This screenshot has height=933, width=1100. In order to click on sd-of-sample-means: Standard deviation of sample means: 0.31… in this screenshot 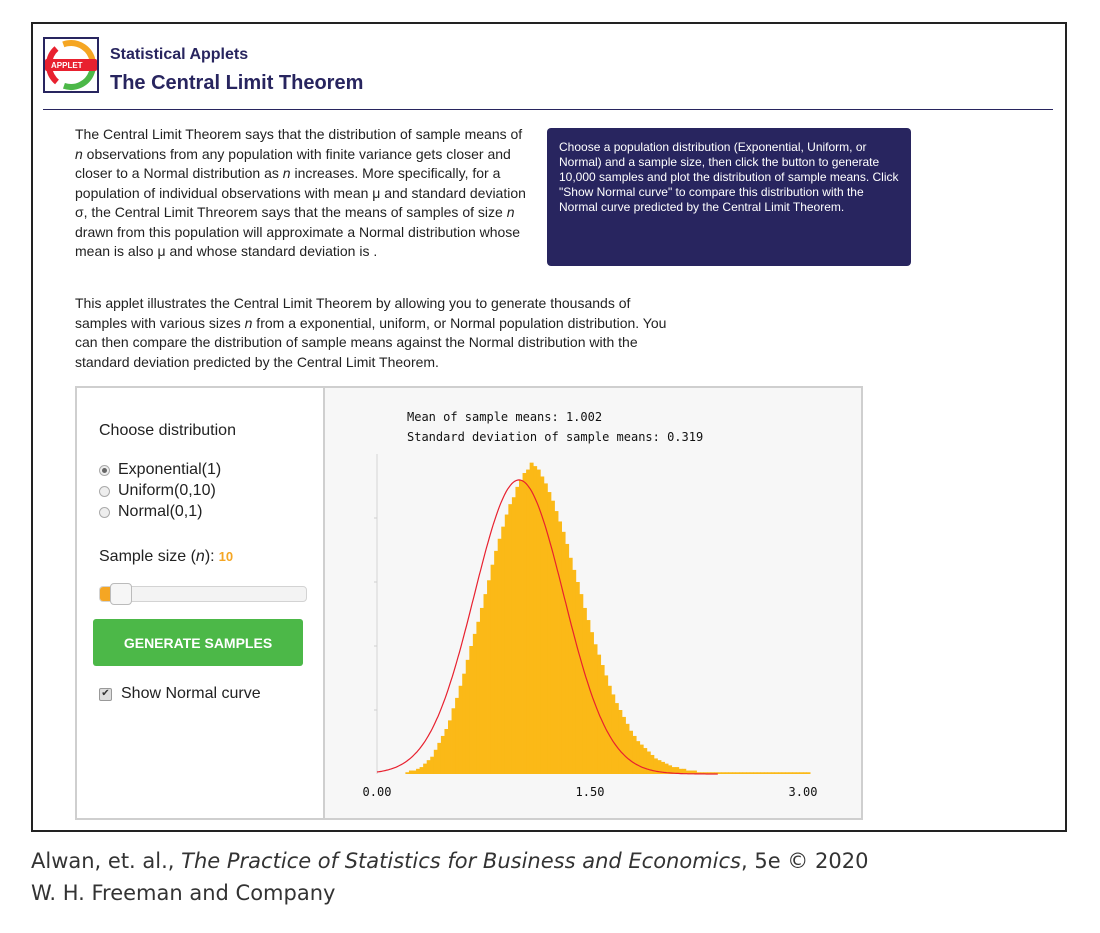, I will do `click(555, 437)`.